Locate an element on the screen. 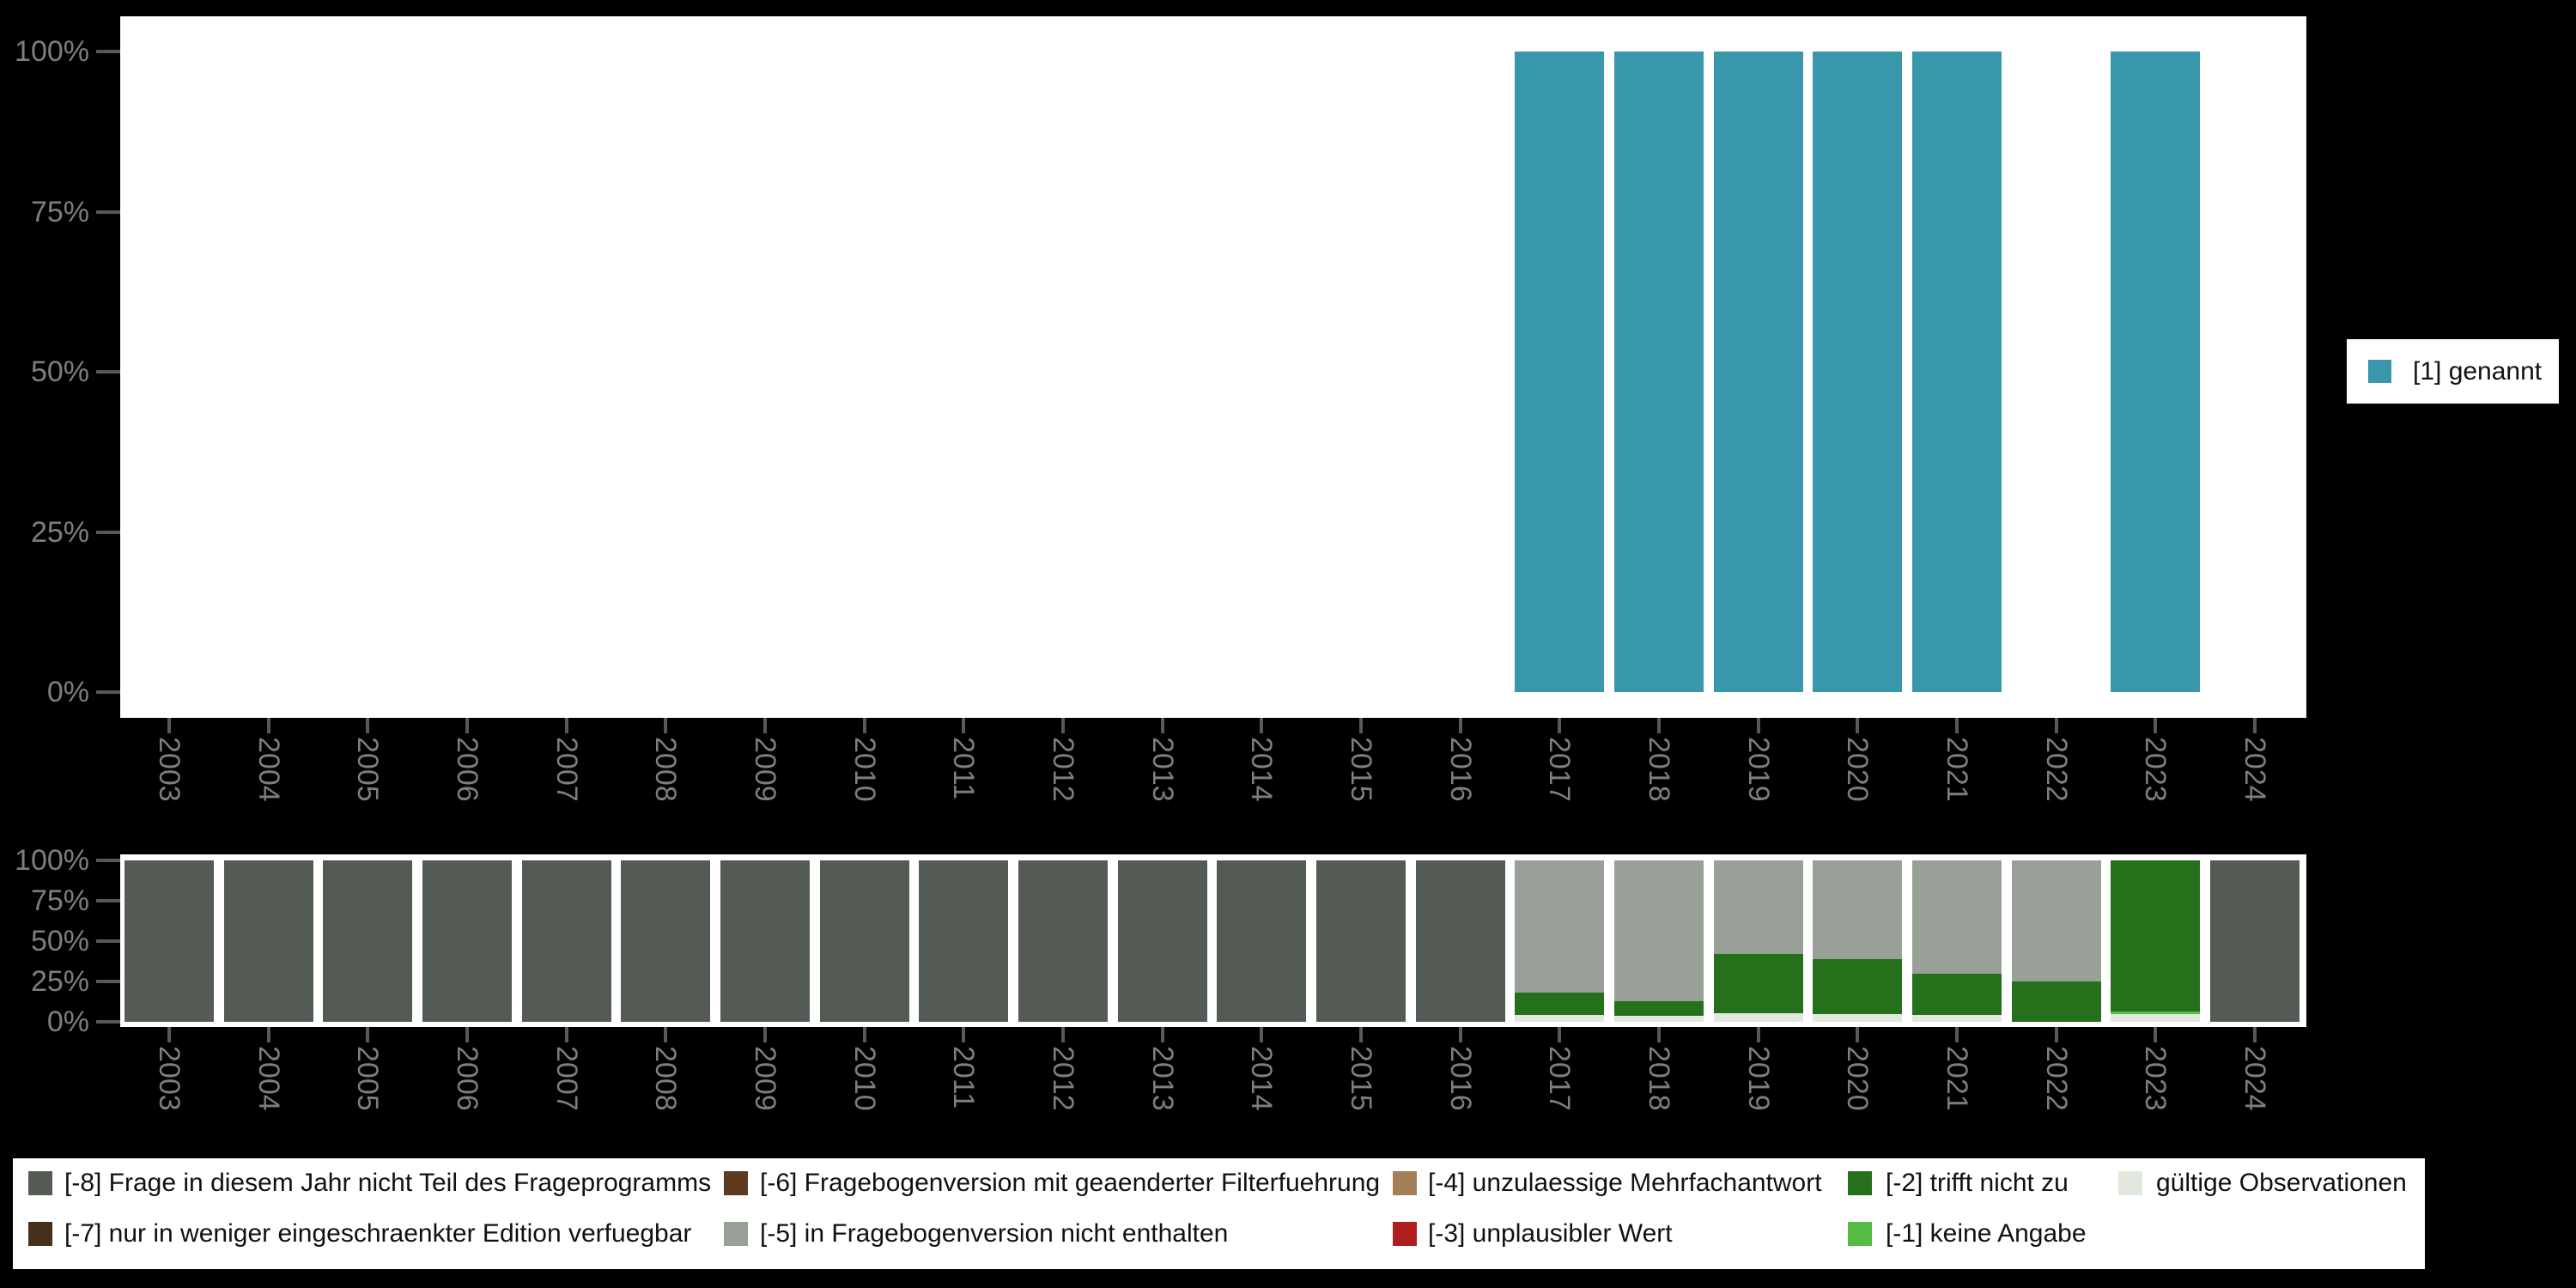 The width and height of the screenshot is (2576, 1288). bar-2017 is located at coordinates (1560, 372).